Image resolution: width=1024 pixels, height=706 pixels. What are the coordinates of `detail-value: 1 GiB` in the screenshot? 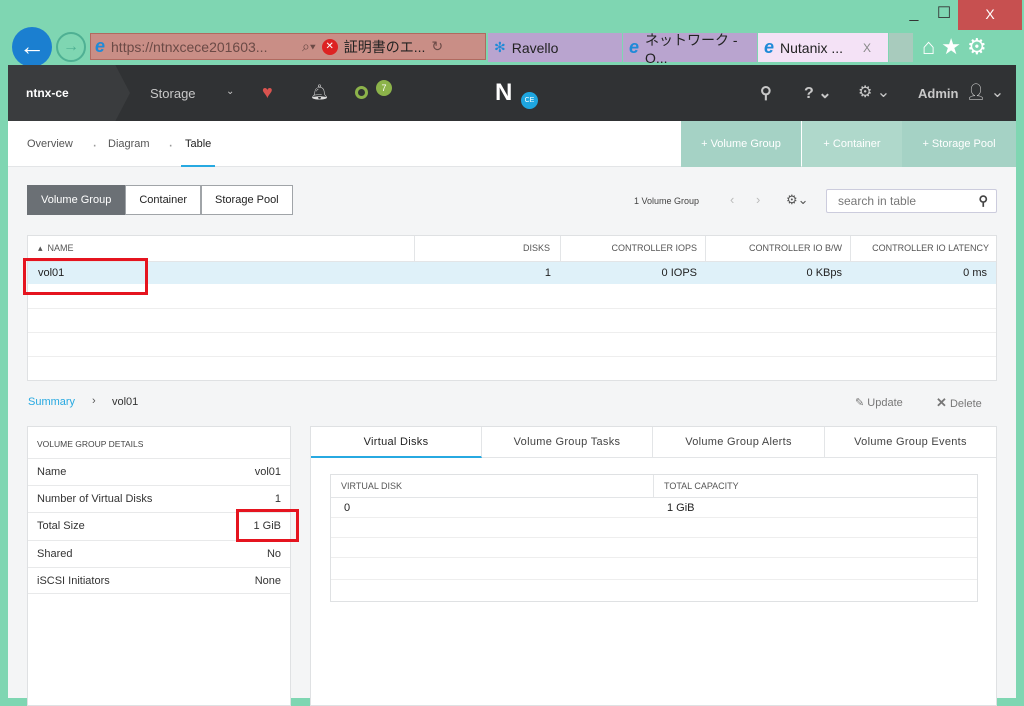 It's located at (267, 526).